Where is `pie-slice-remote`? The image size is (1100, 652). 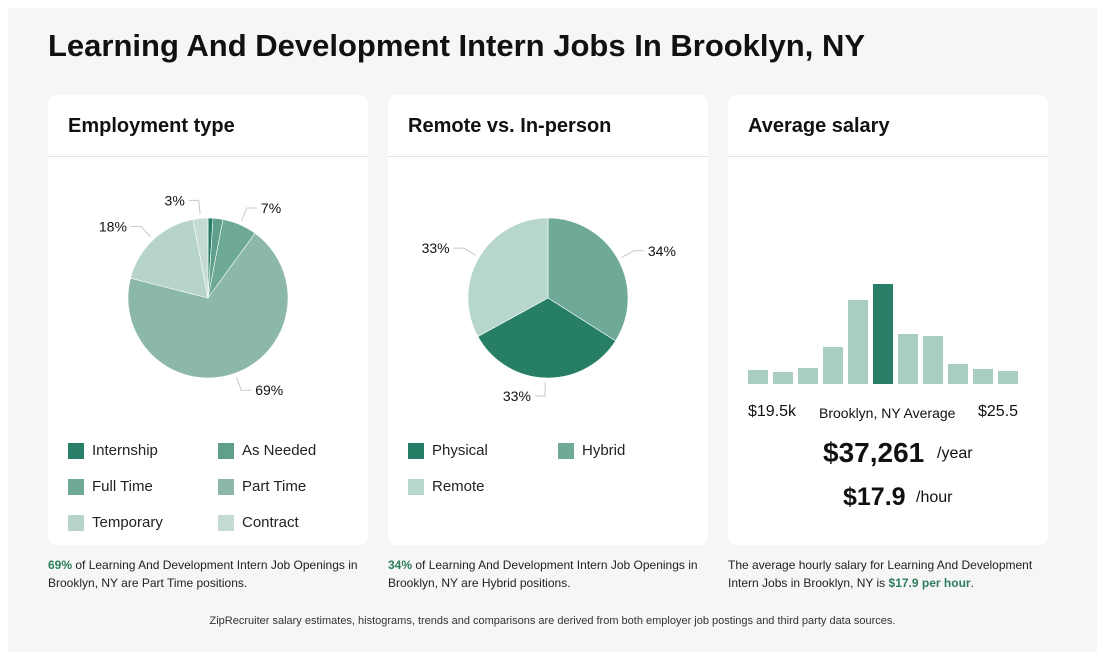 pie-slice-remote is located at coordinates (508, 277).